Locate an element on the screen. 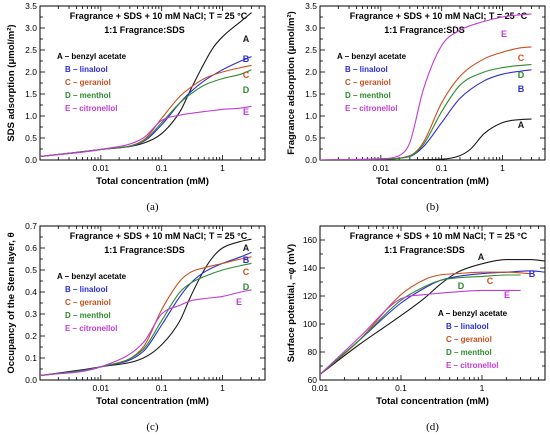 The width and height of the screenshot is (550, 436). y-axis-label: SDS adsorption (μmol/m²) is located at coordinates (11, 82).